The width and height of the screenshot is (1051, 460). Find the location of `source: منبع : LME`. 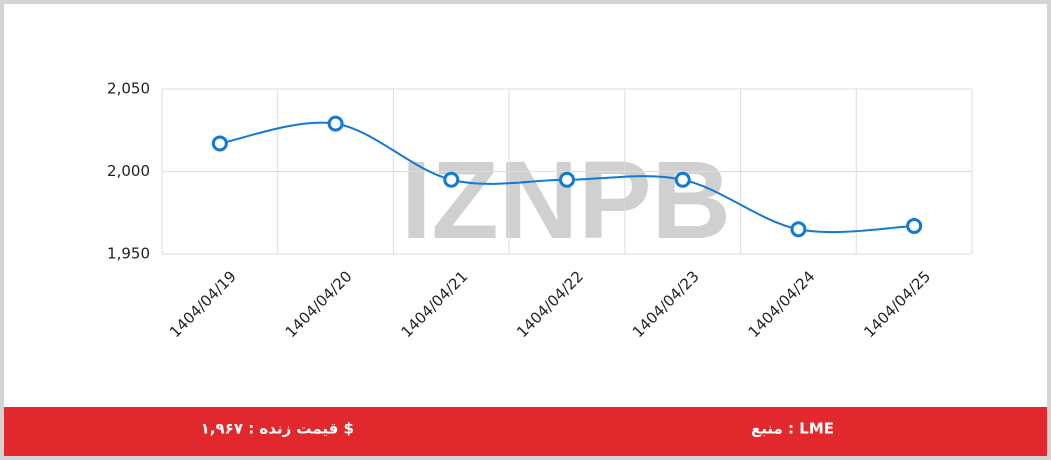

source: منبع : LME is located at coordinates (792, 429).